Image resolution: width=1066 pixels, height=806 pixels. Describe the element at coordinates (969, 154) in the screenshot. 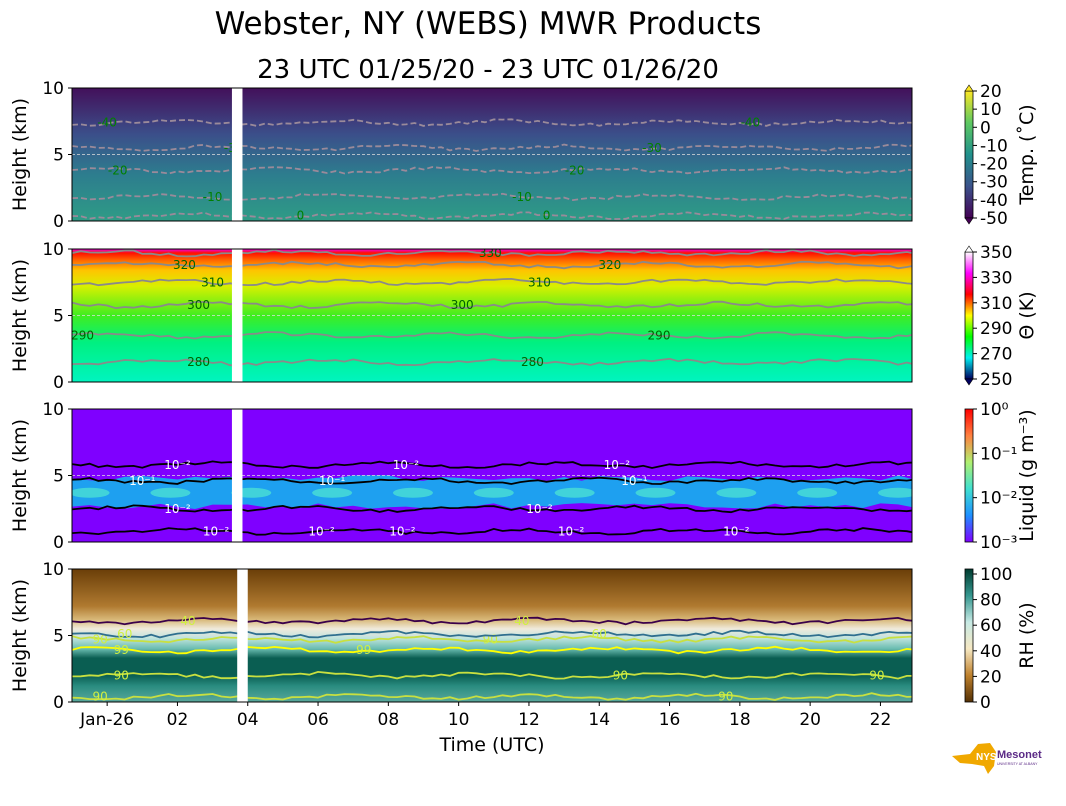

I see `colorbar-temperature` at that location.